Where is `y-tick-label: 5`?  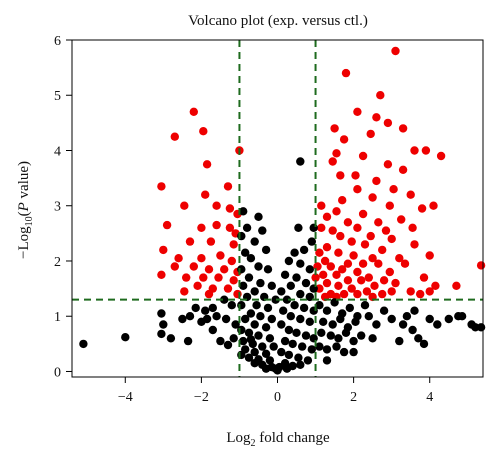
y-tick-label: 5 is located at coordinates (57, 96).